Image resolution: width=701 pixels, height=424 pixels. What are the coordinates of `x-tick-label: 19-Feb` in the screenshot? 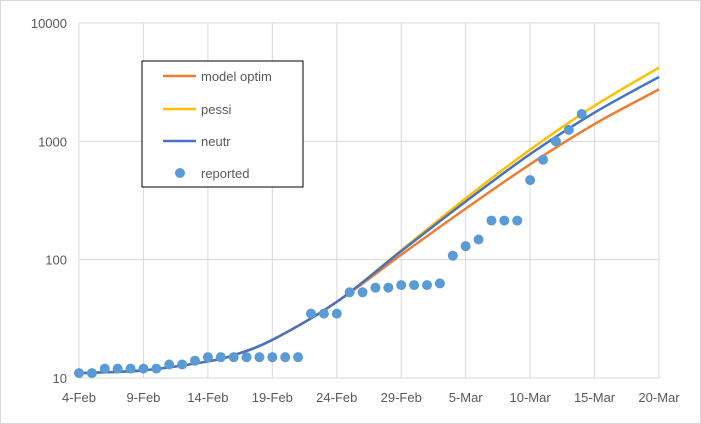 It's located at (272, 397).